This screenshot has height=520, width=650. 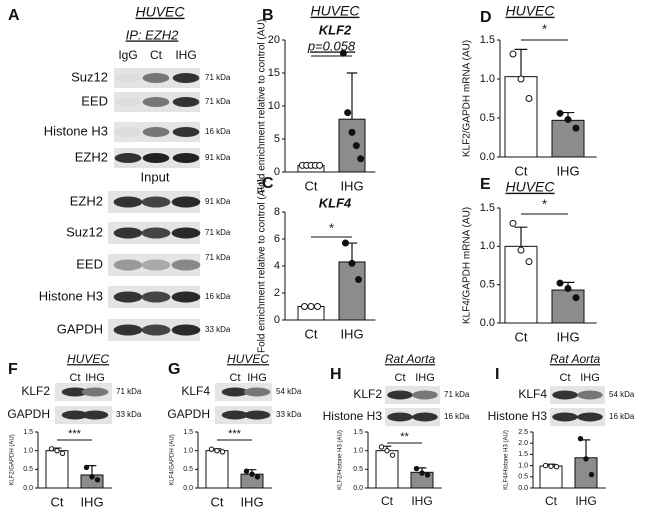 What do you see at coordinates (257, 378) in the screenshot?
I see `lane-label: IHG` at bounding box center [257, 378].